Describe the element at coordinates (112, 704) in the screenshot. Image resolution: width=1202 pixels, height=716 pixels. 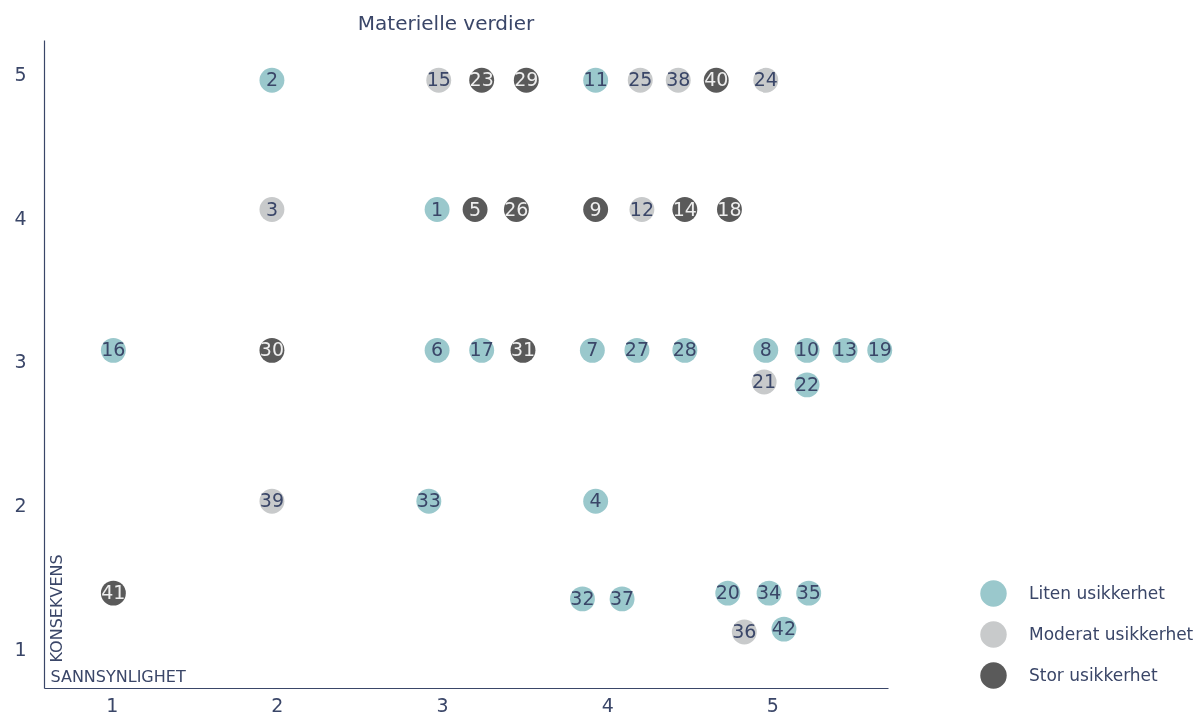
I see `x-tick-label: 1` at that location.